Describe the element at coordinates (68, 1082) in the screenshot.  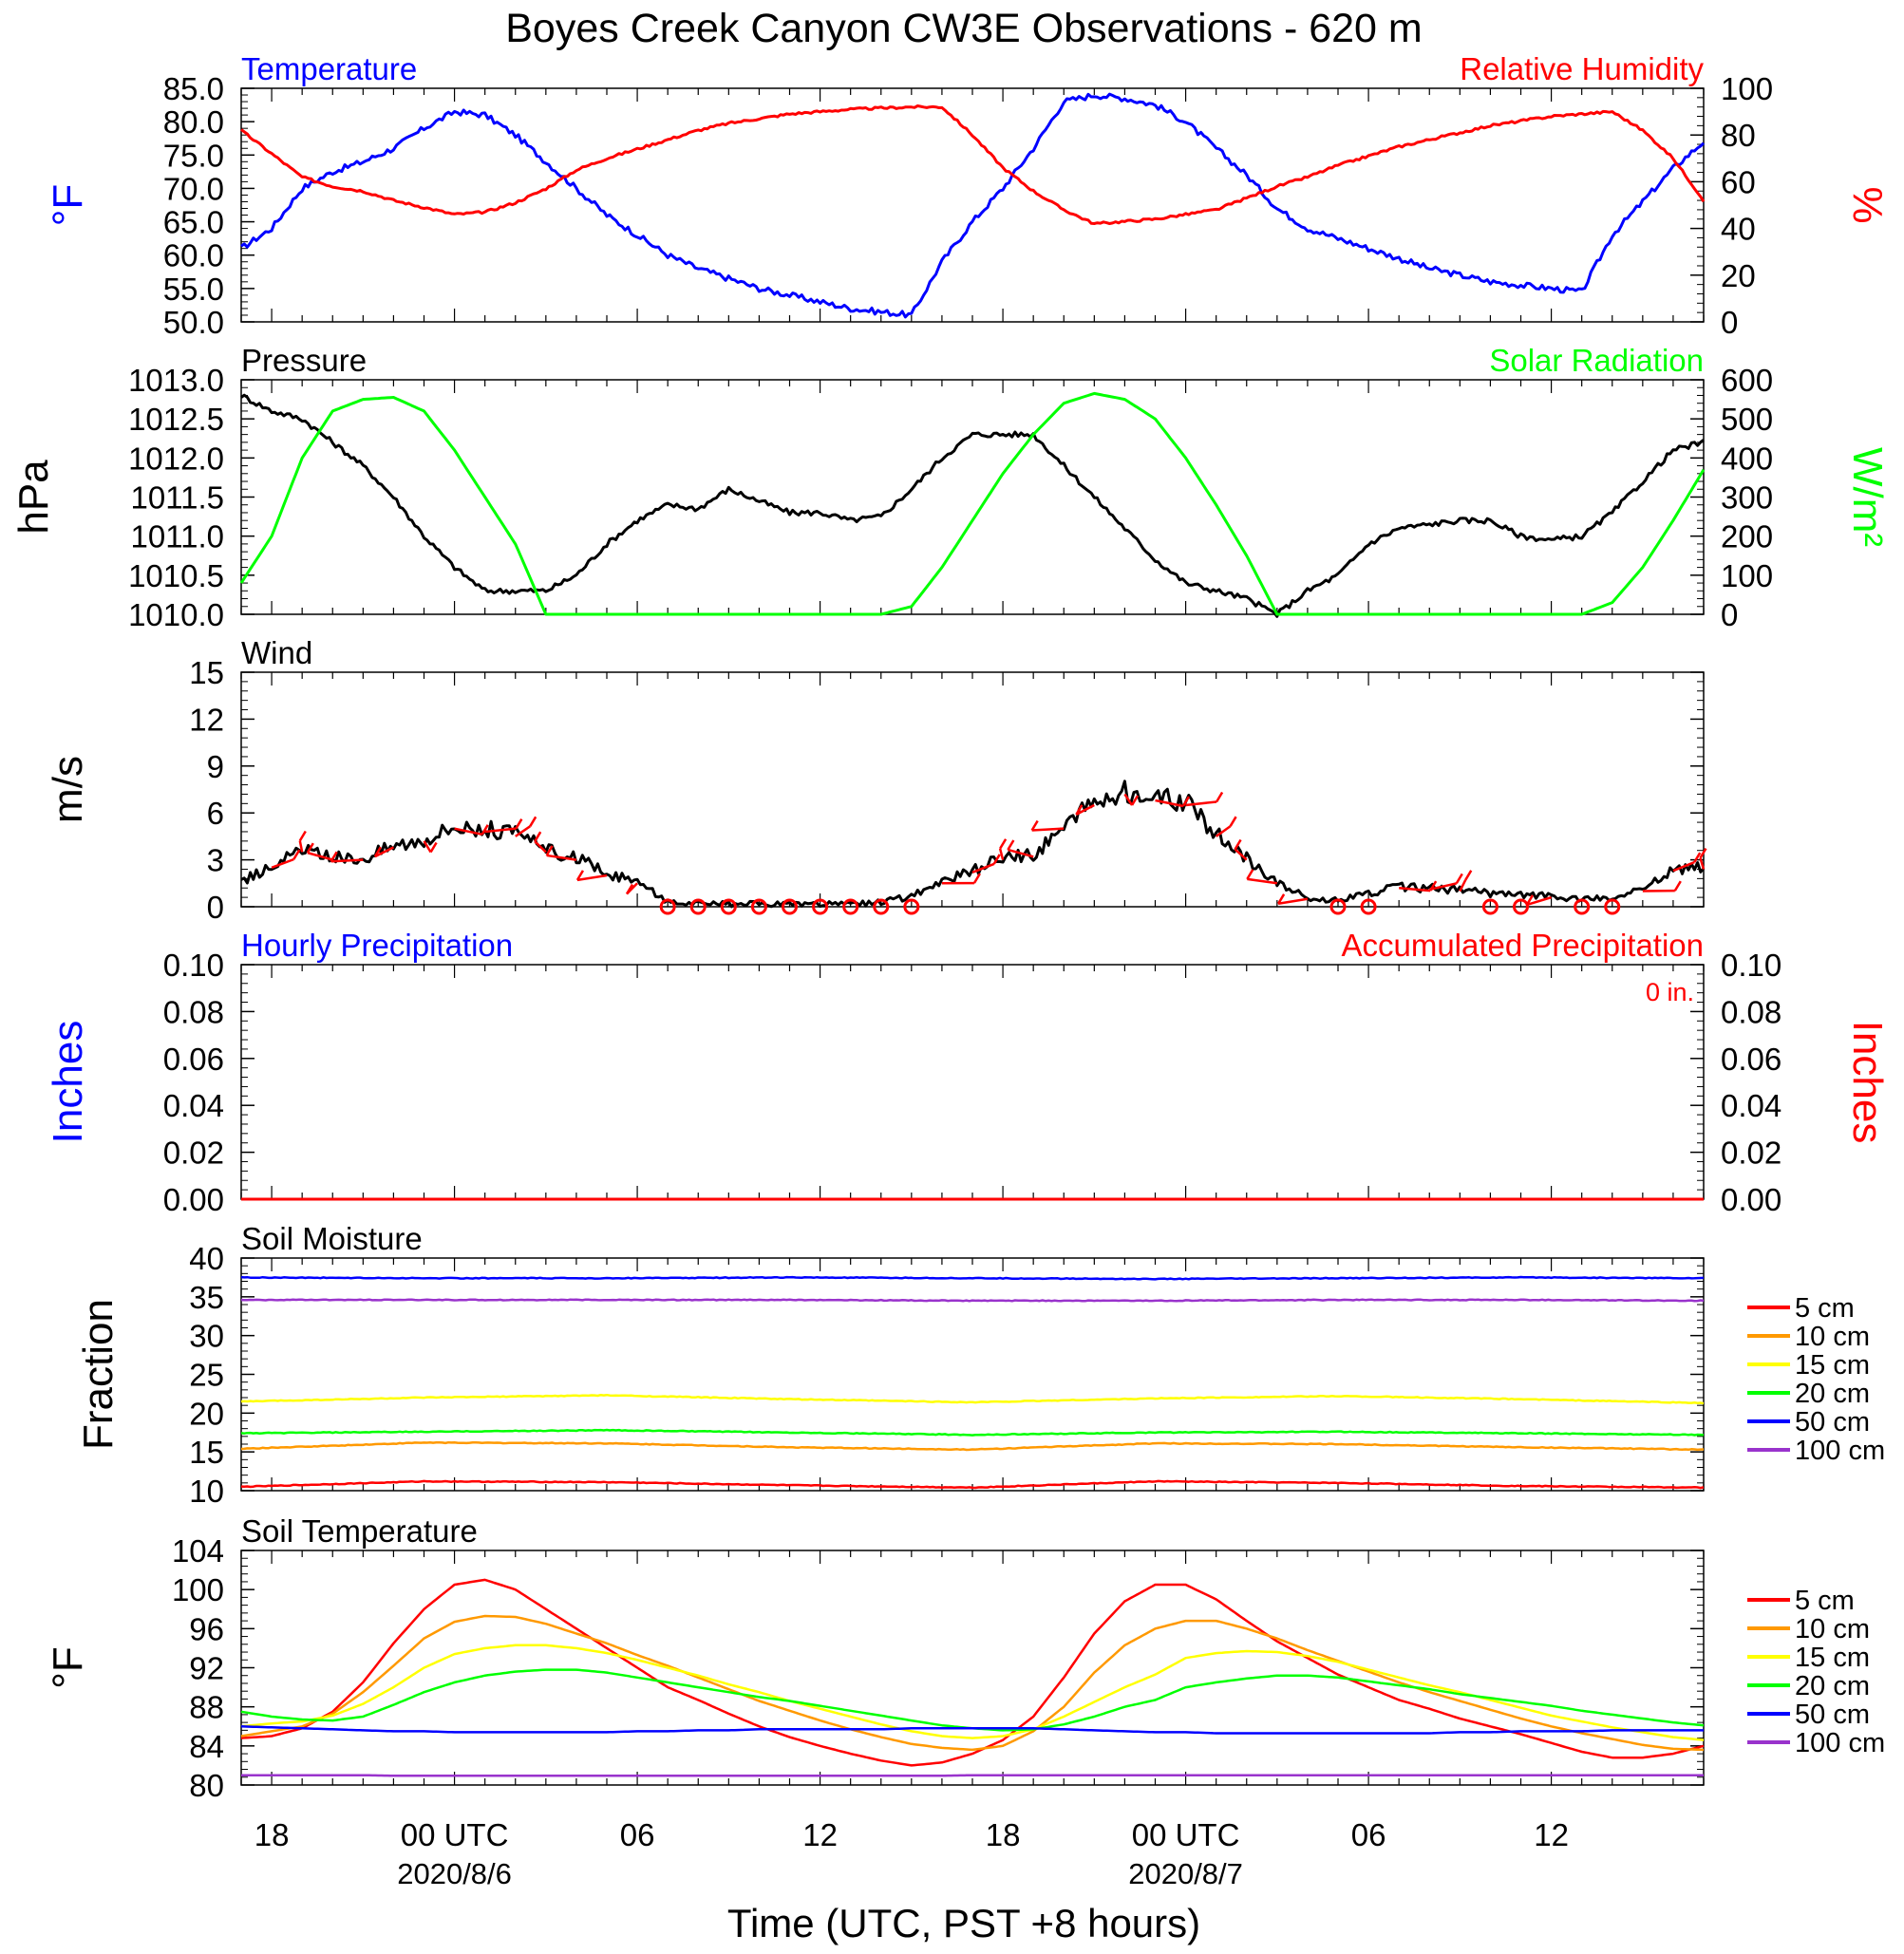
I see `y-axis-label-left: Inches` at that location.